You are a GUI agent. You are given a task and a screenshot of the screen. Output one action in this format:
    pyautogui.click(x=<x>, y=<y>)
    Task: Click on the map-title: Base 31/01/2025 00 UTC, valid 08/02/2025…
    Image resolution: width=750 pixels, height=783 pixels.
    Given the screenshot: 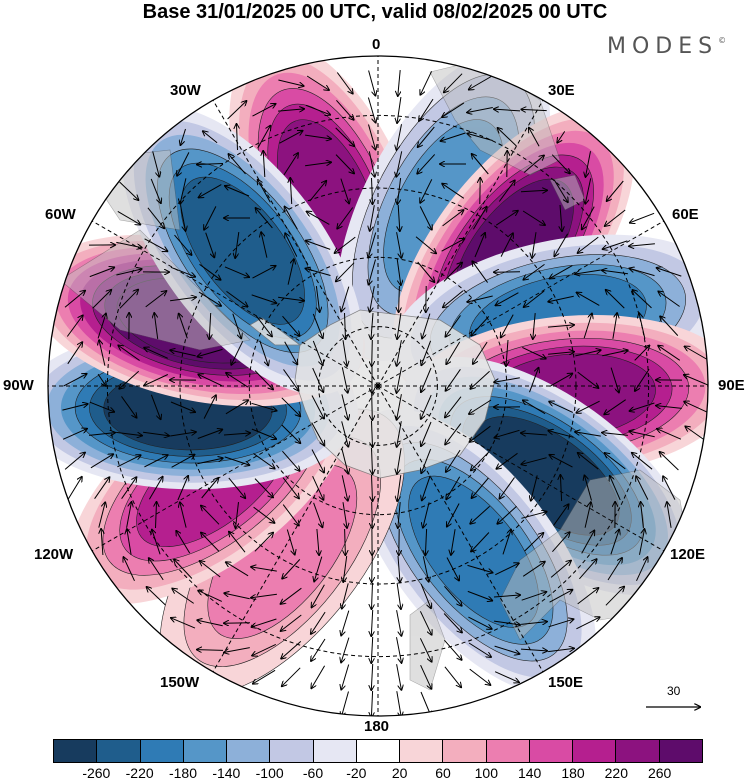 What is the action you would take?
    pyautogui.click(x=375, y=12)
    